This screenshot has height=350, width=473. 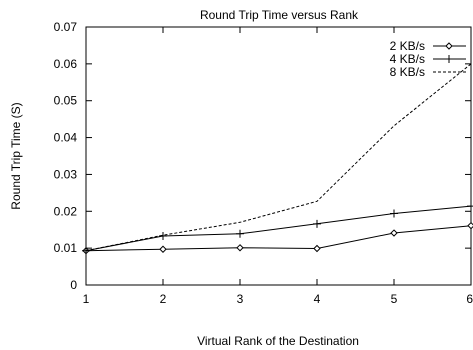 What do you see at coordinates (240, 299) in the screenshot?
I see `x-tick-label: 3` at bounding box center [240, 299].